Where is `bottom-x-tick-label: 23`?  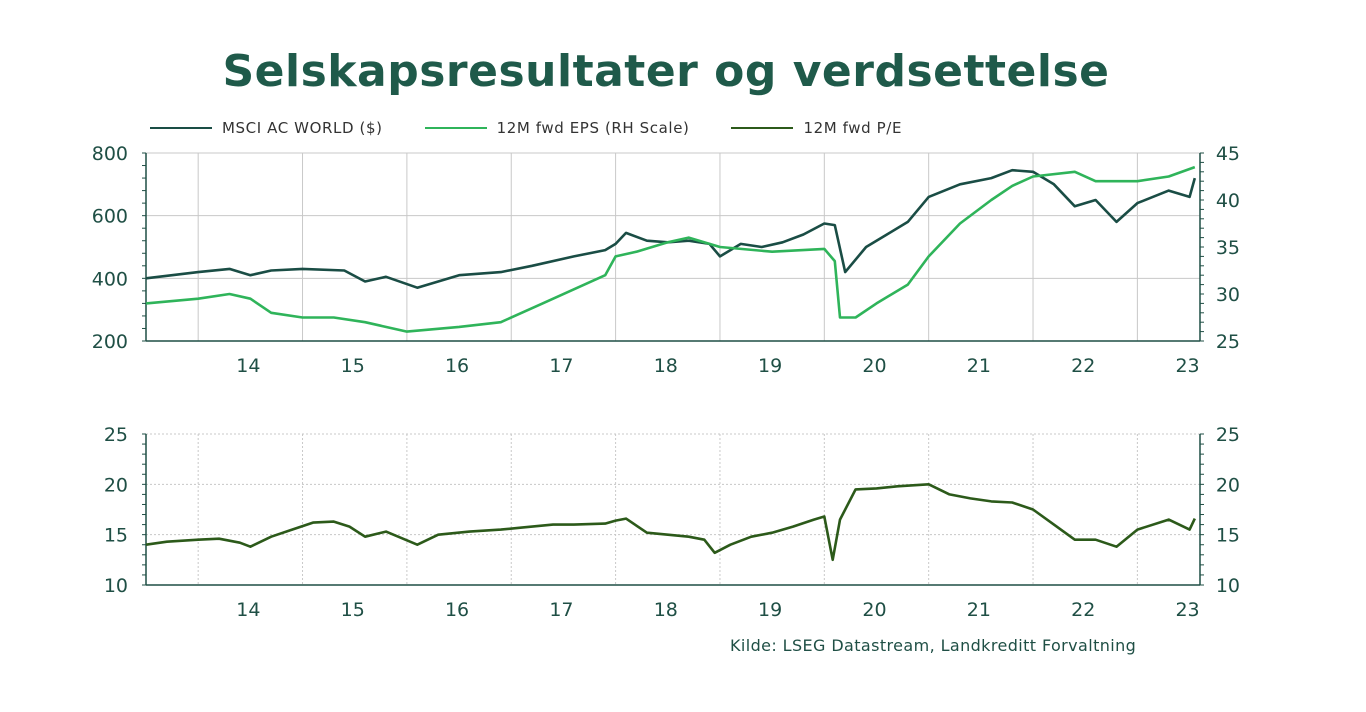
bottom-x-tick-label: 23 is located at coordinates (1187, 610).